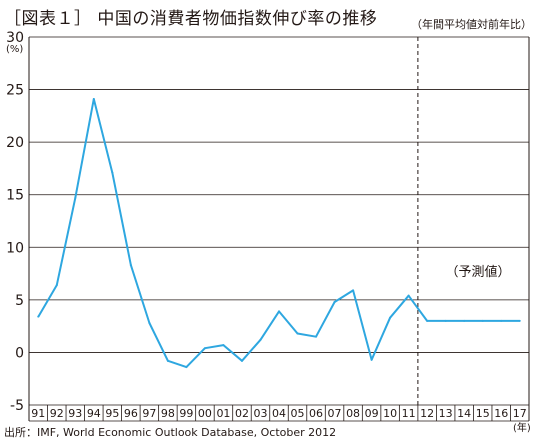  Describe the element at coordinates (279, 413) in the screenshot. I see `x-tick-label: 04` at that location.